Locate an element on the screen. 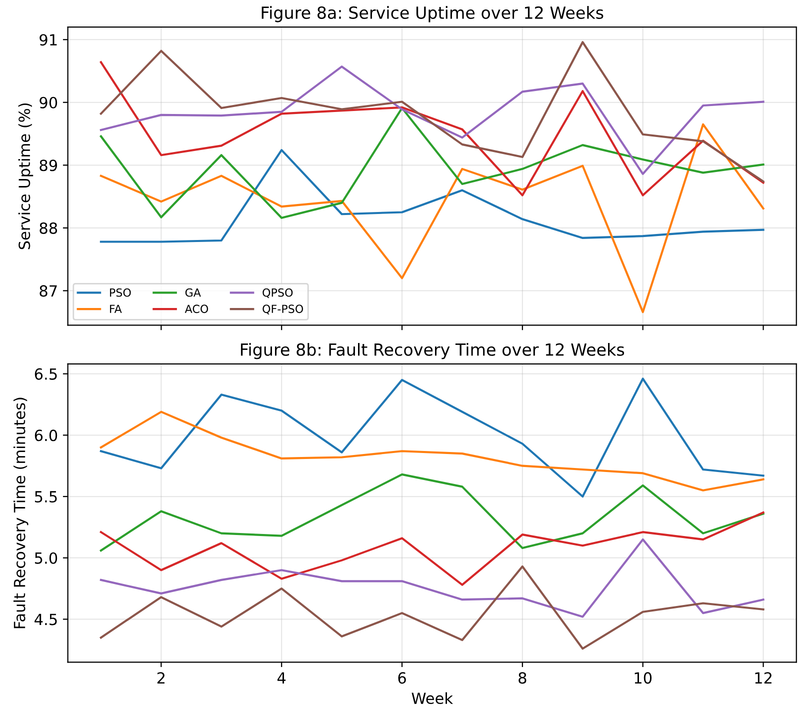 Image resolution: width=798 pixels, height=712 pixels. x-tick-label: 8 is located at coordinates (522, 678).